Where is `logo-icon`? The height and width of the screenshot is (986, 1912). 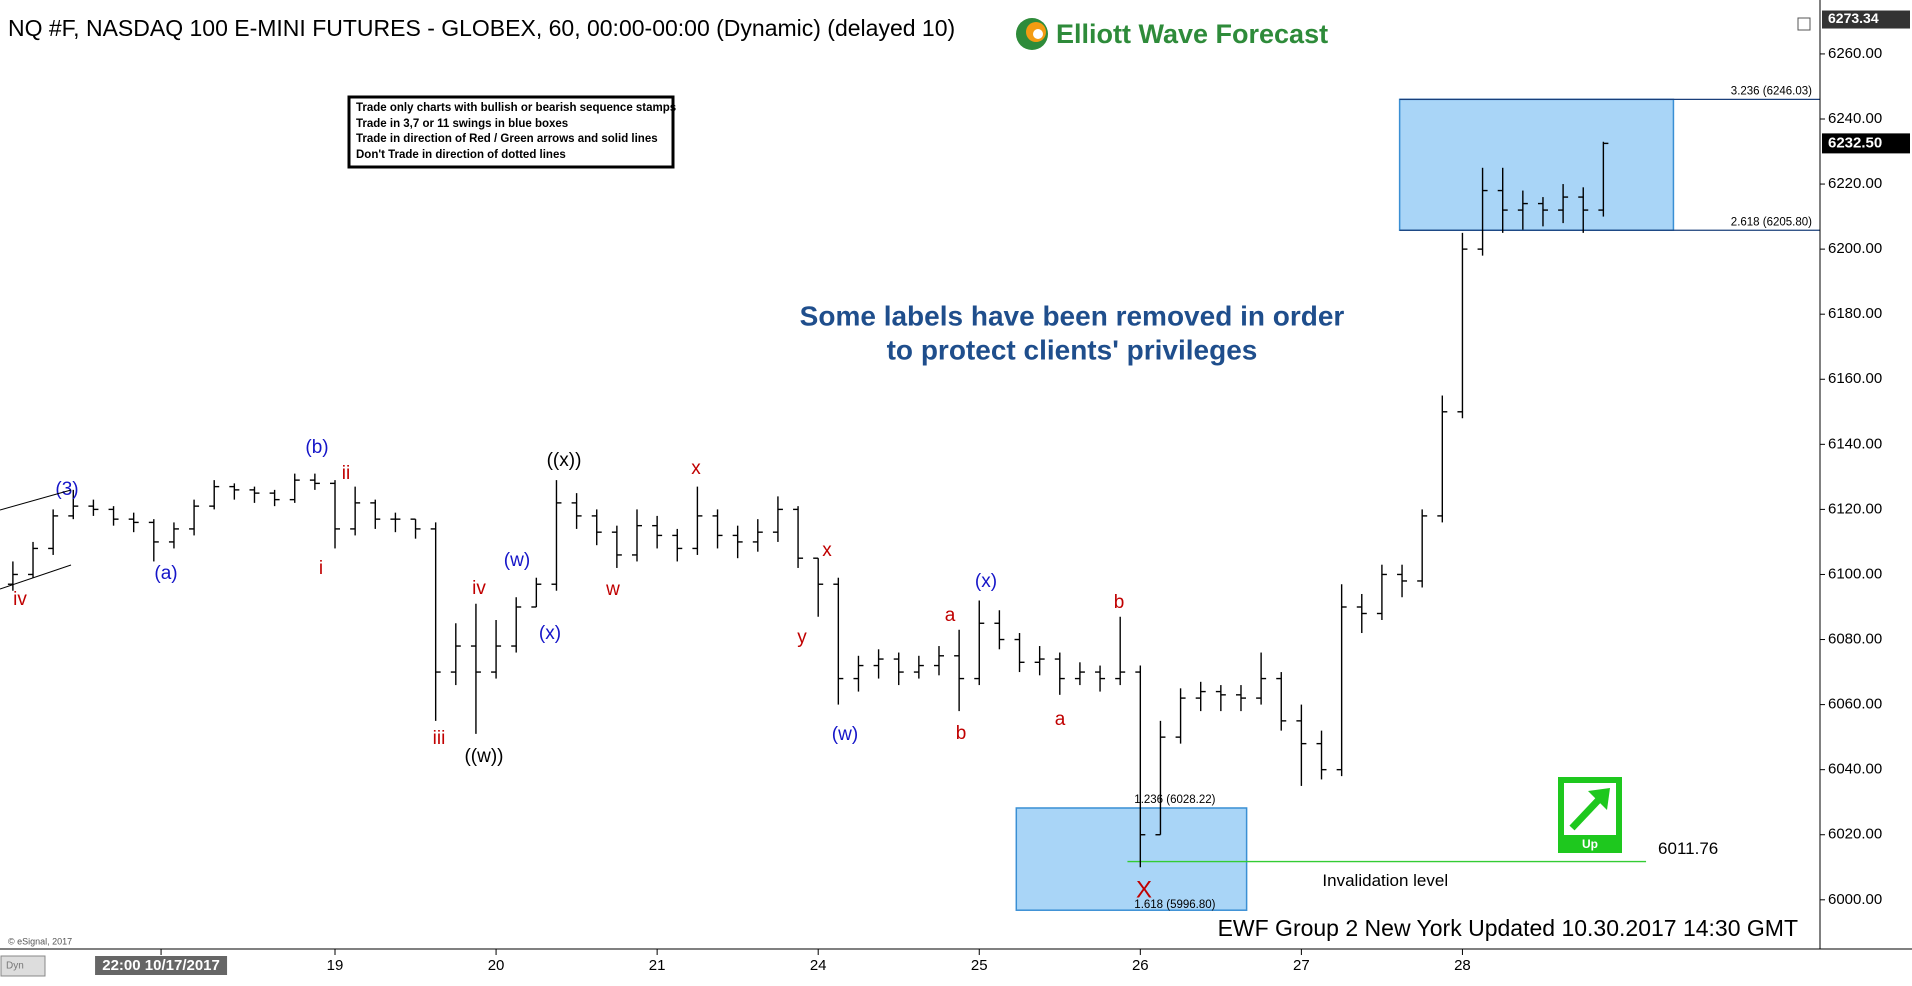 logo-icon is located at coordinates (1038, 34).